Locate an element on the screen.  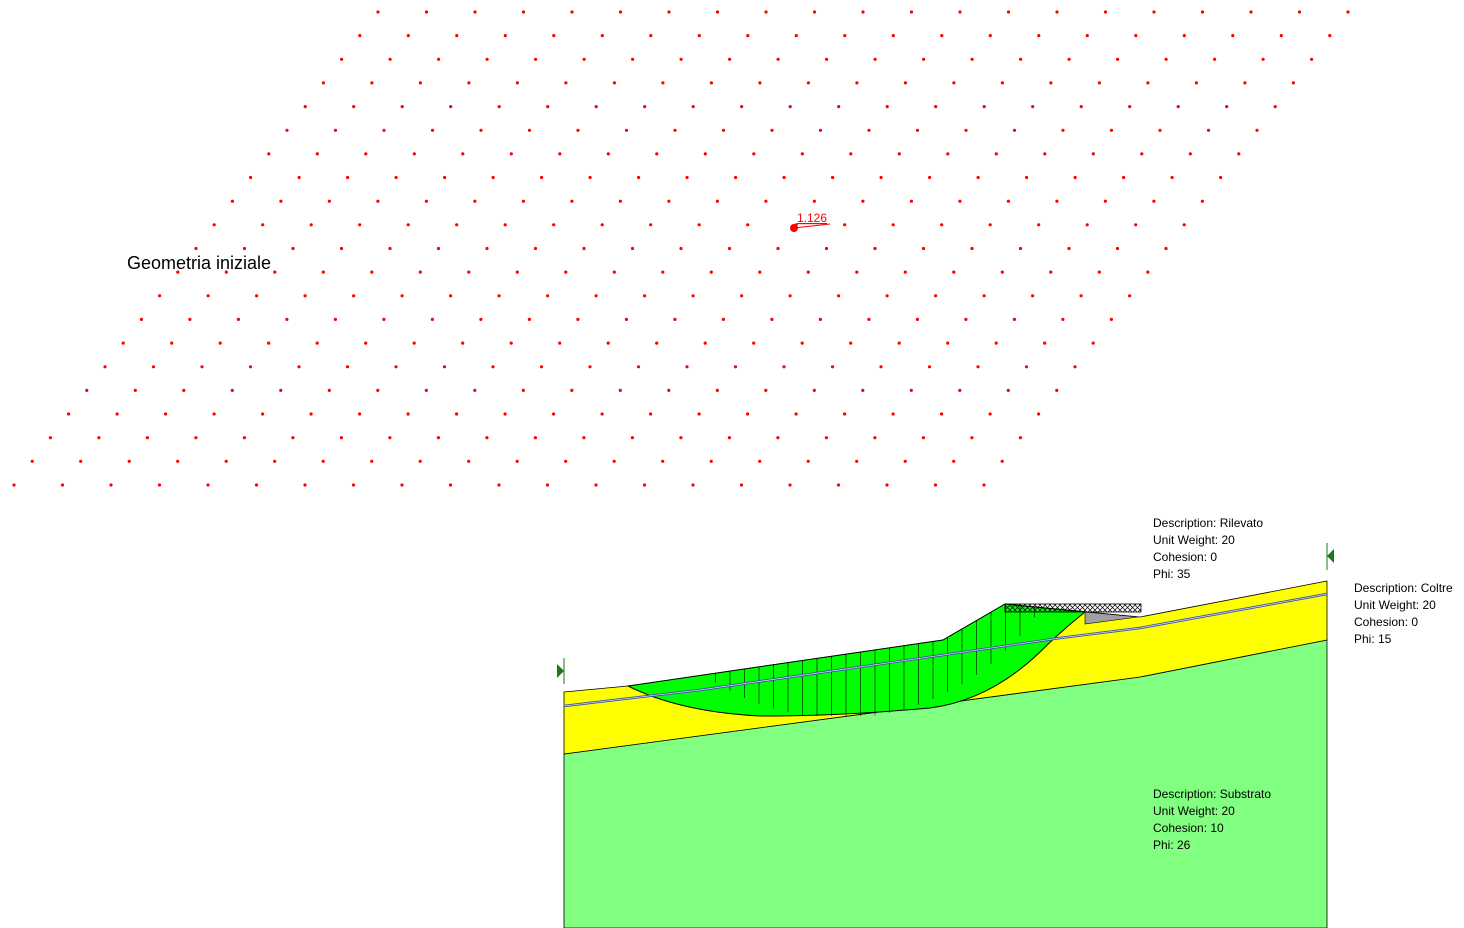
right-boundary-marker is located at coordinates (1330, 556).